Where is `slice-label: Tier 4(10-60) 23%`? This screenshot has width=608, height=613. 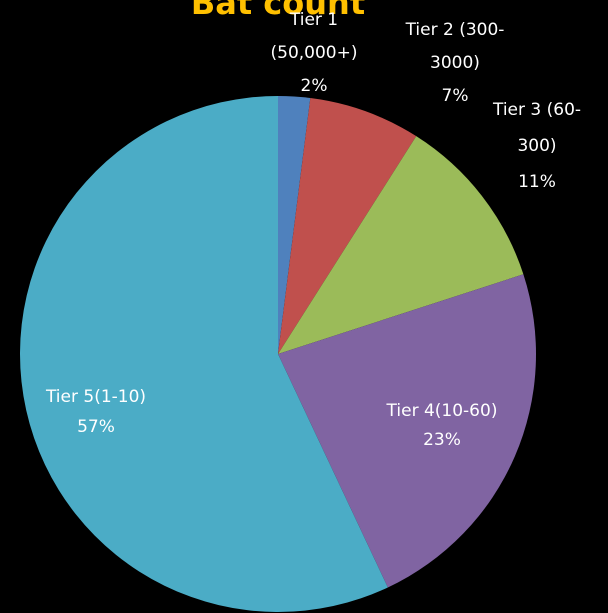 slice-label: Tier 4(10-60) 23% is located at coordinates (442, 426).